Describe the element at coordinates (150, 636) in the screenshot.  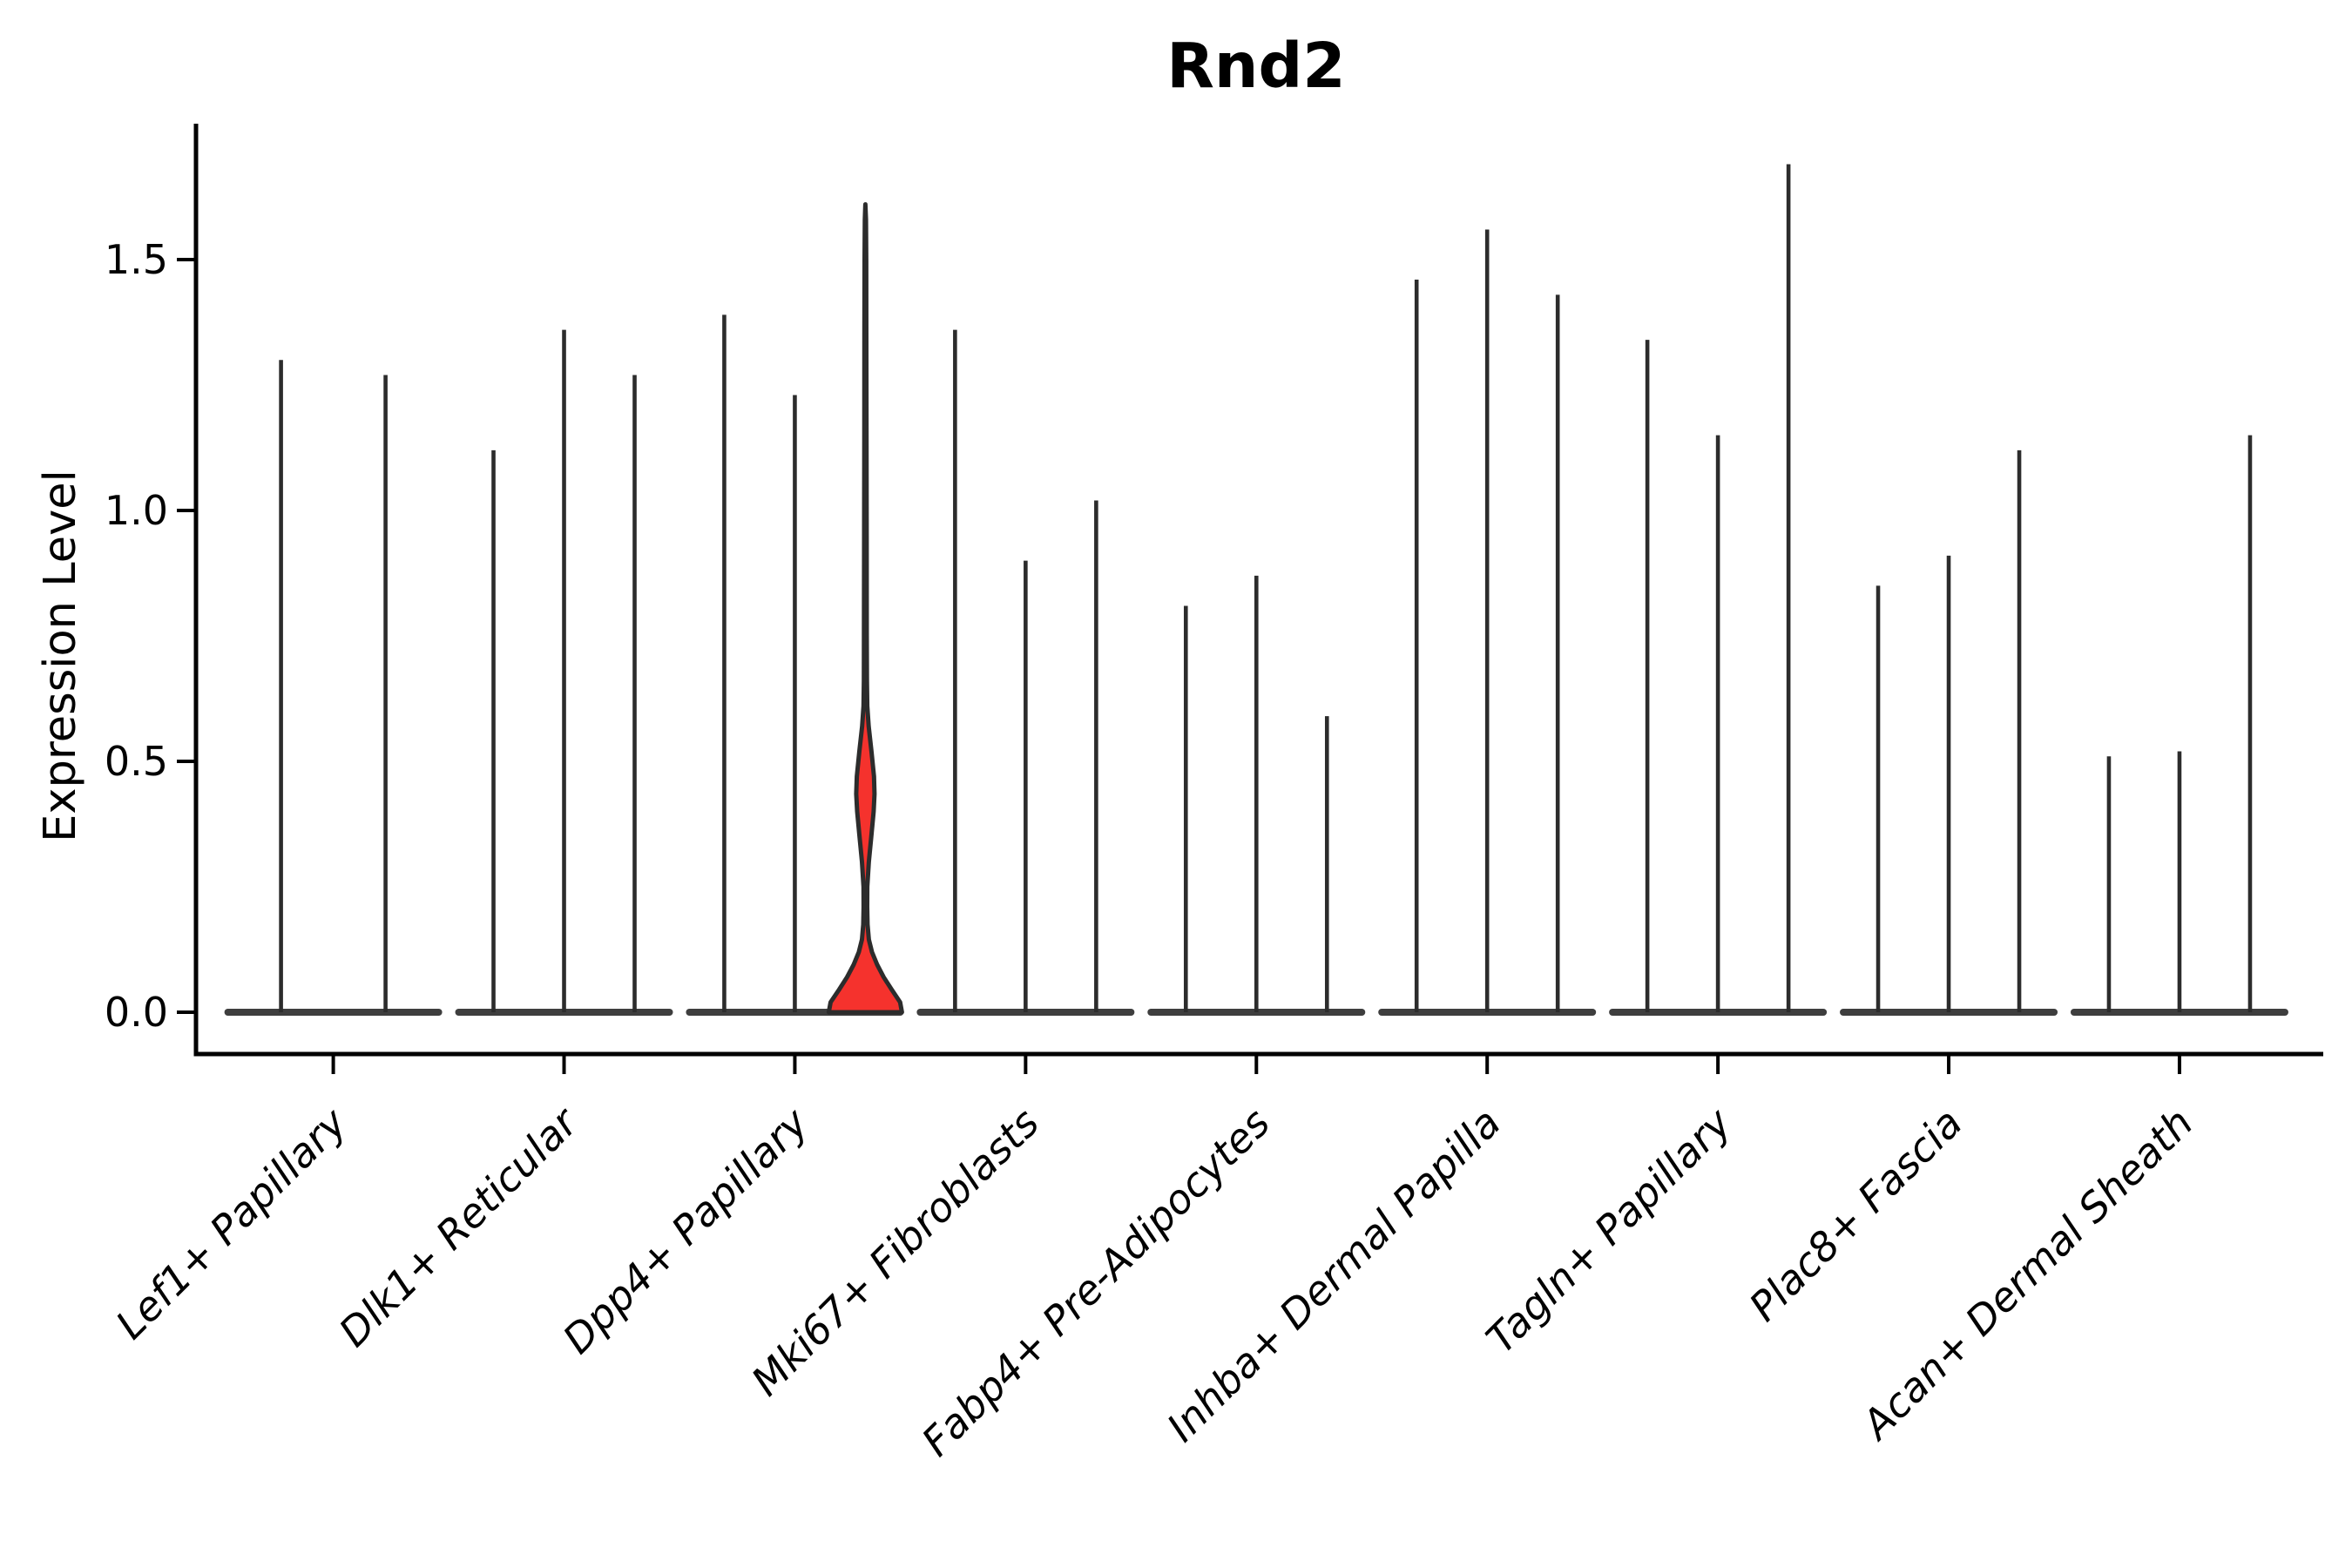
I see `y-ticks-layer: 0.0 0.5 1.0 1.5` at that location.